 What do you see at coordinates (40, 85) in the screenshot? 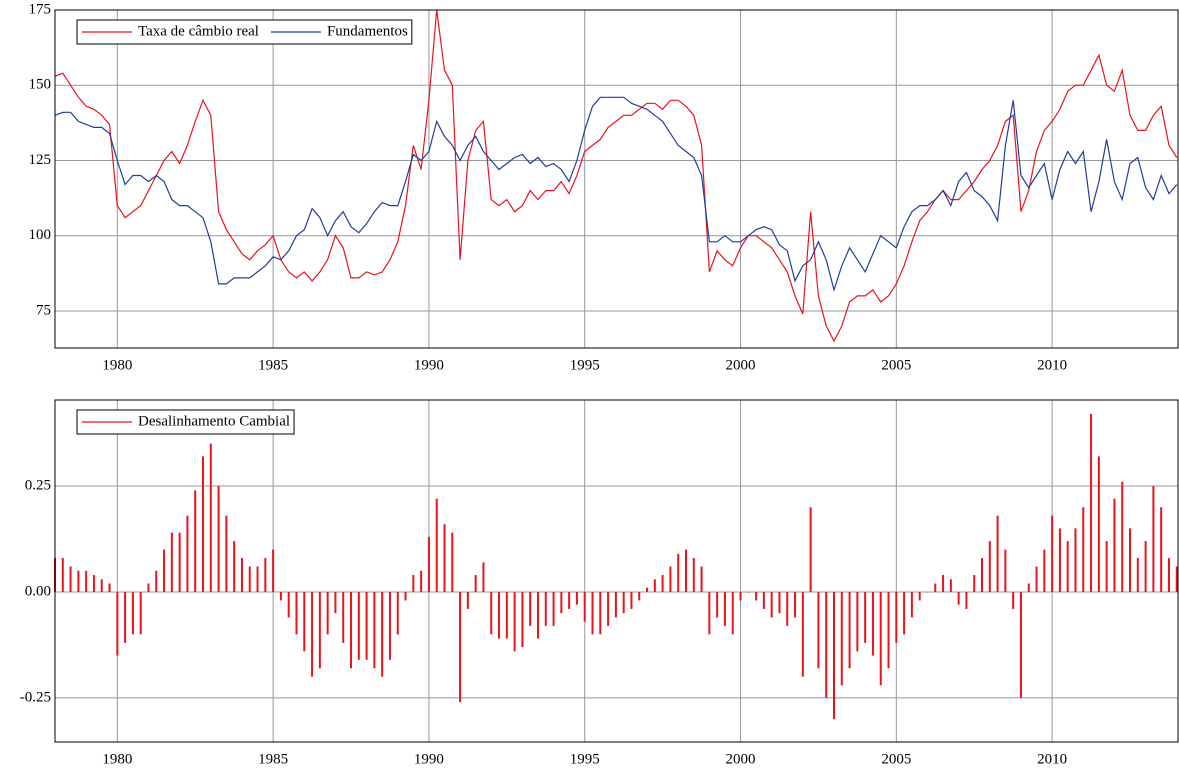
I see `y-tick-label: 150` at bounding box center [40, 85].